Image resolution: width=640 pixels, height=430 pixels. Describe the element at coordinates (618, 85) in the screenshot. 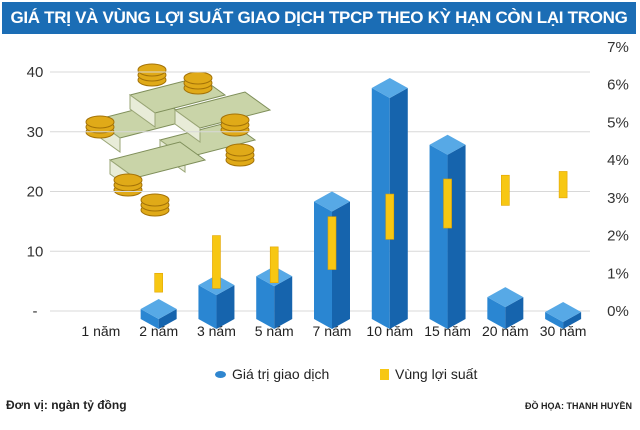

I see `right-axis-tick: 6%` at that location.